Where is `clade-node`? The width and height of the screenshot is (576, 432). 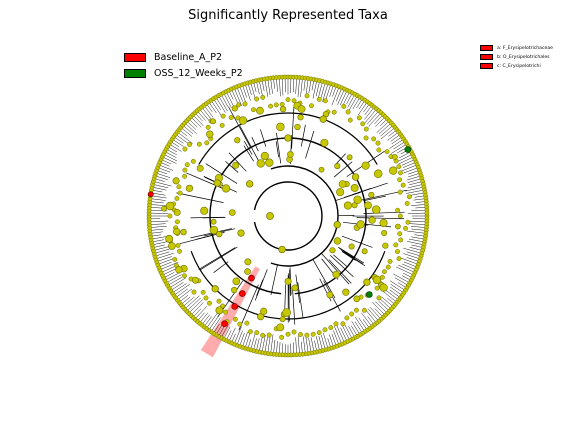
clade-node is located at coordinates (337, 225).